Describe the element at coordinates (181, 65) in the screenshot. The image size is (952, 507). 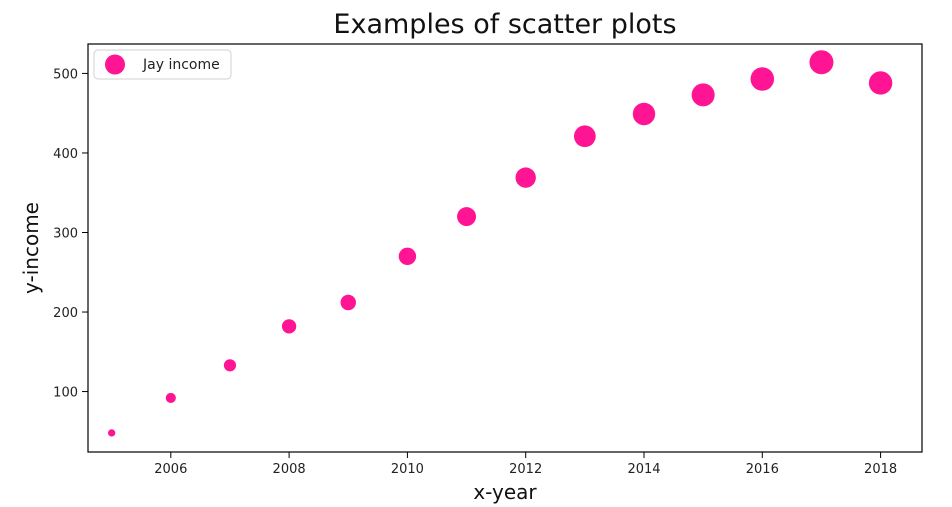
I see `legend-label: Jay income` at that location.